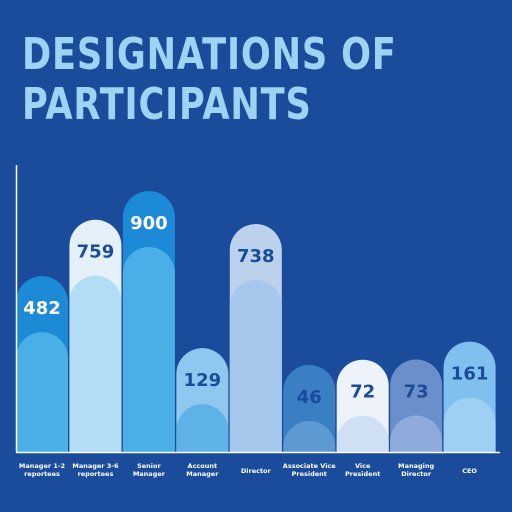 The width and height of the screenshot is (512, 512). I want to click on bar-value-label: 73, so click(416, 391).